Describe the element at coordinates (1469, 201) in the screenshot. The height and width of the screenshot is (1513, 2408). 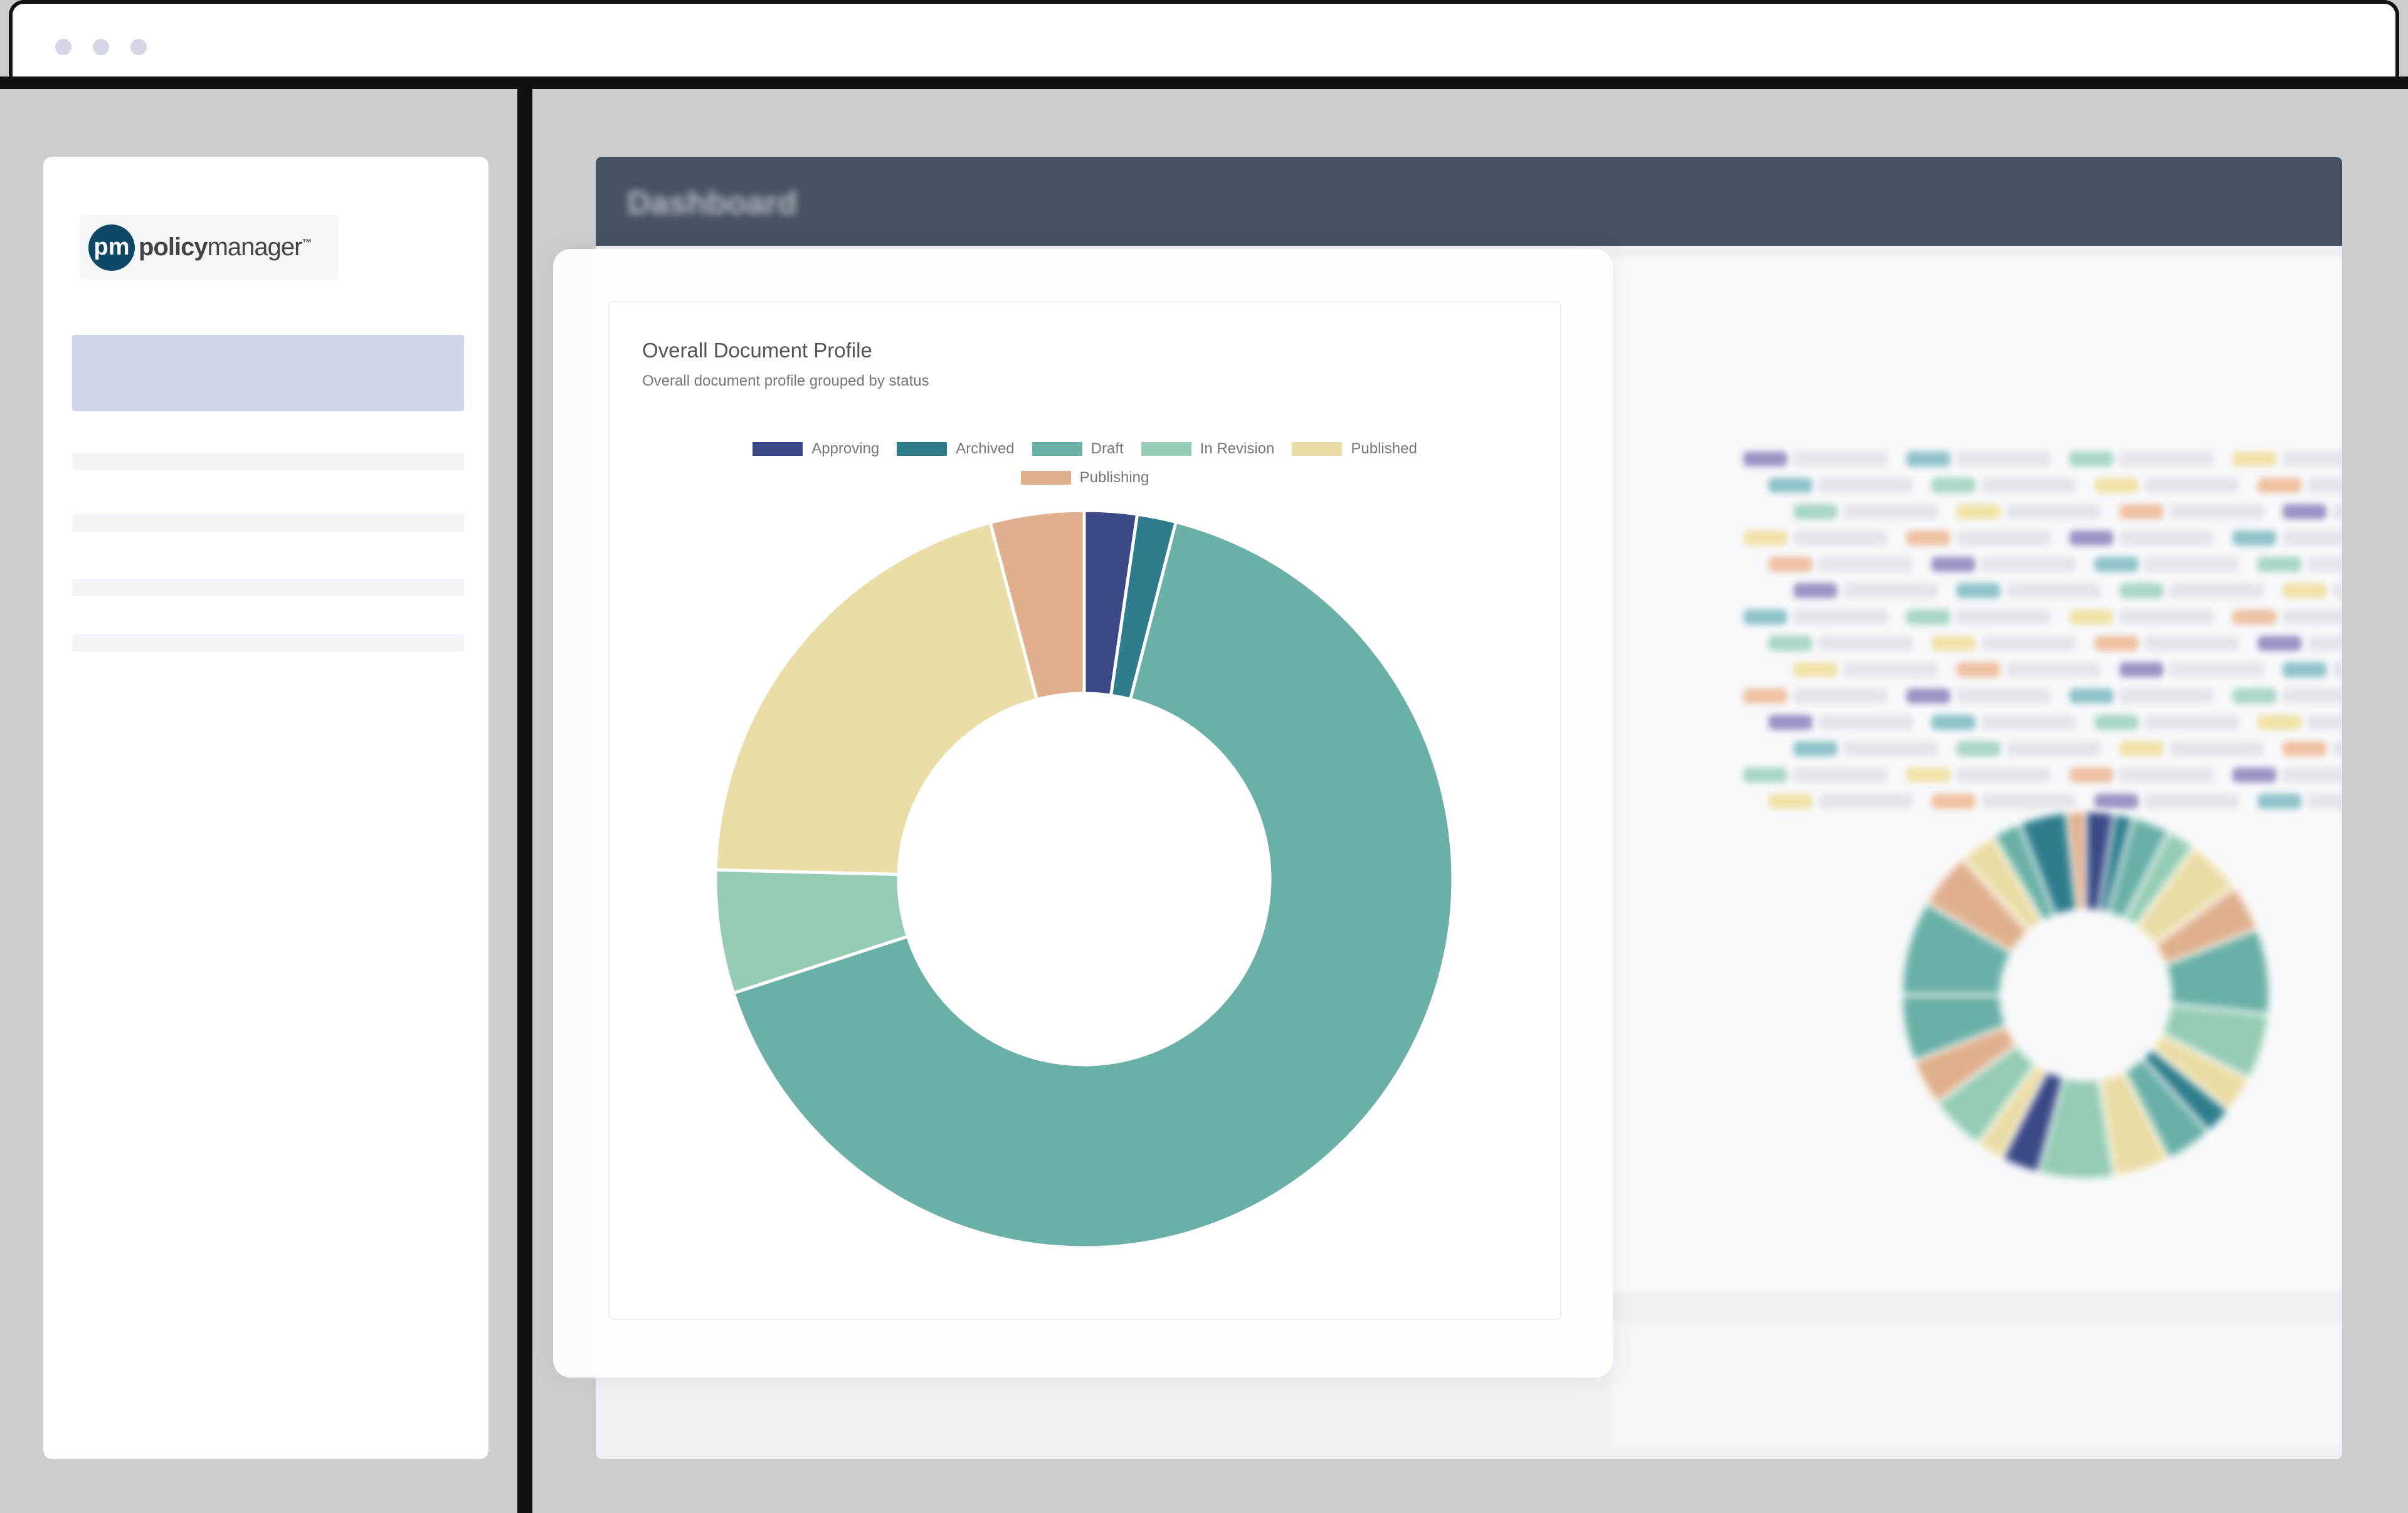
I see `dashboard-header: Dashboard` at that location.